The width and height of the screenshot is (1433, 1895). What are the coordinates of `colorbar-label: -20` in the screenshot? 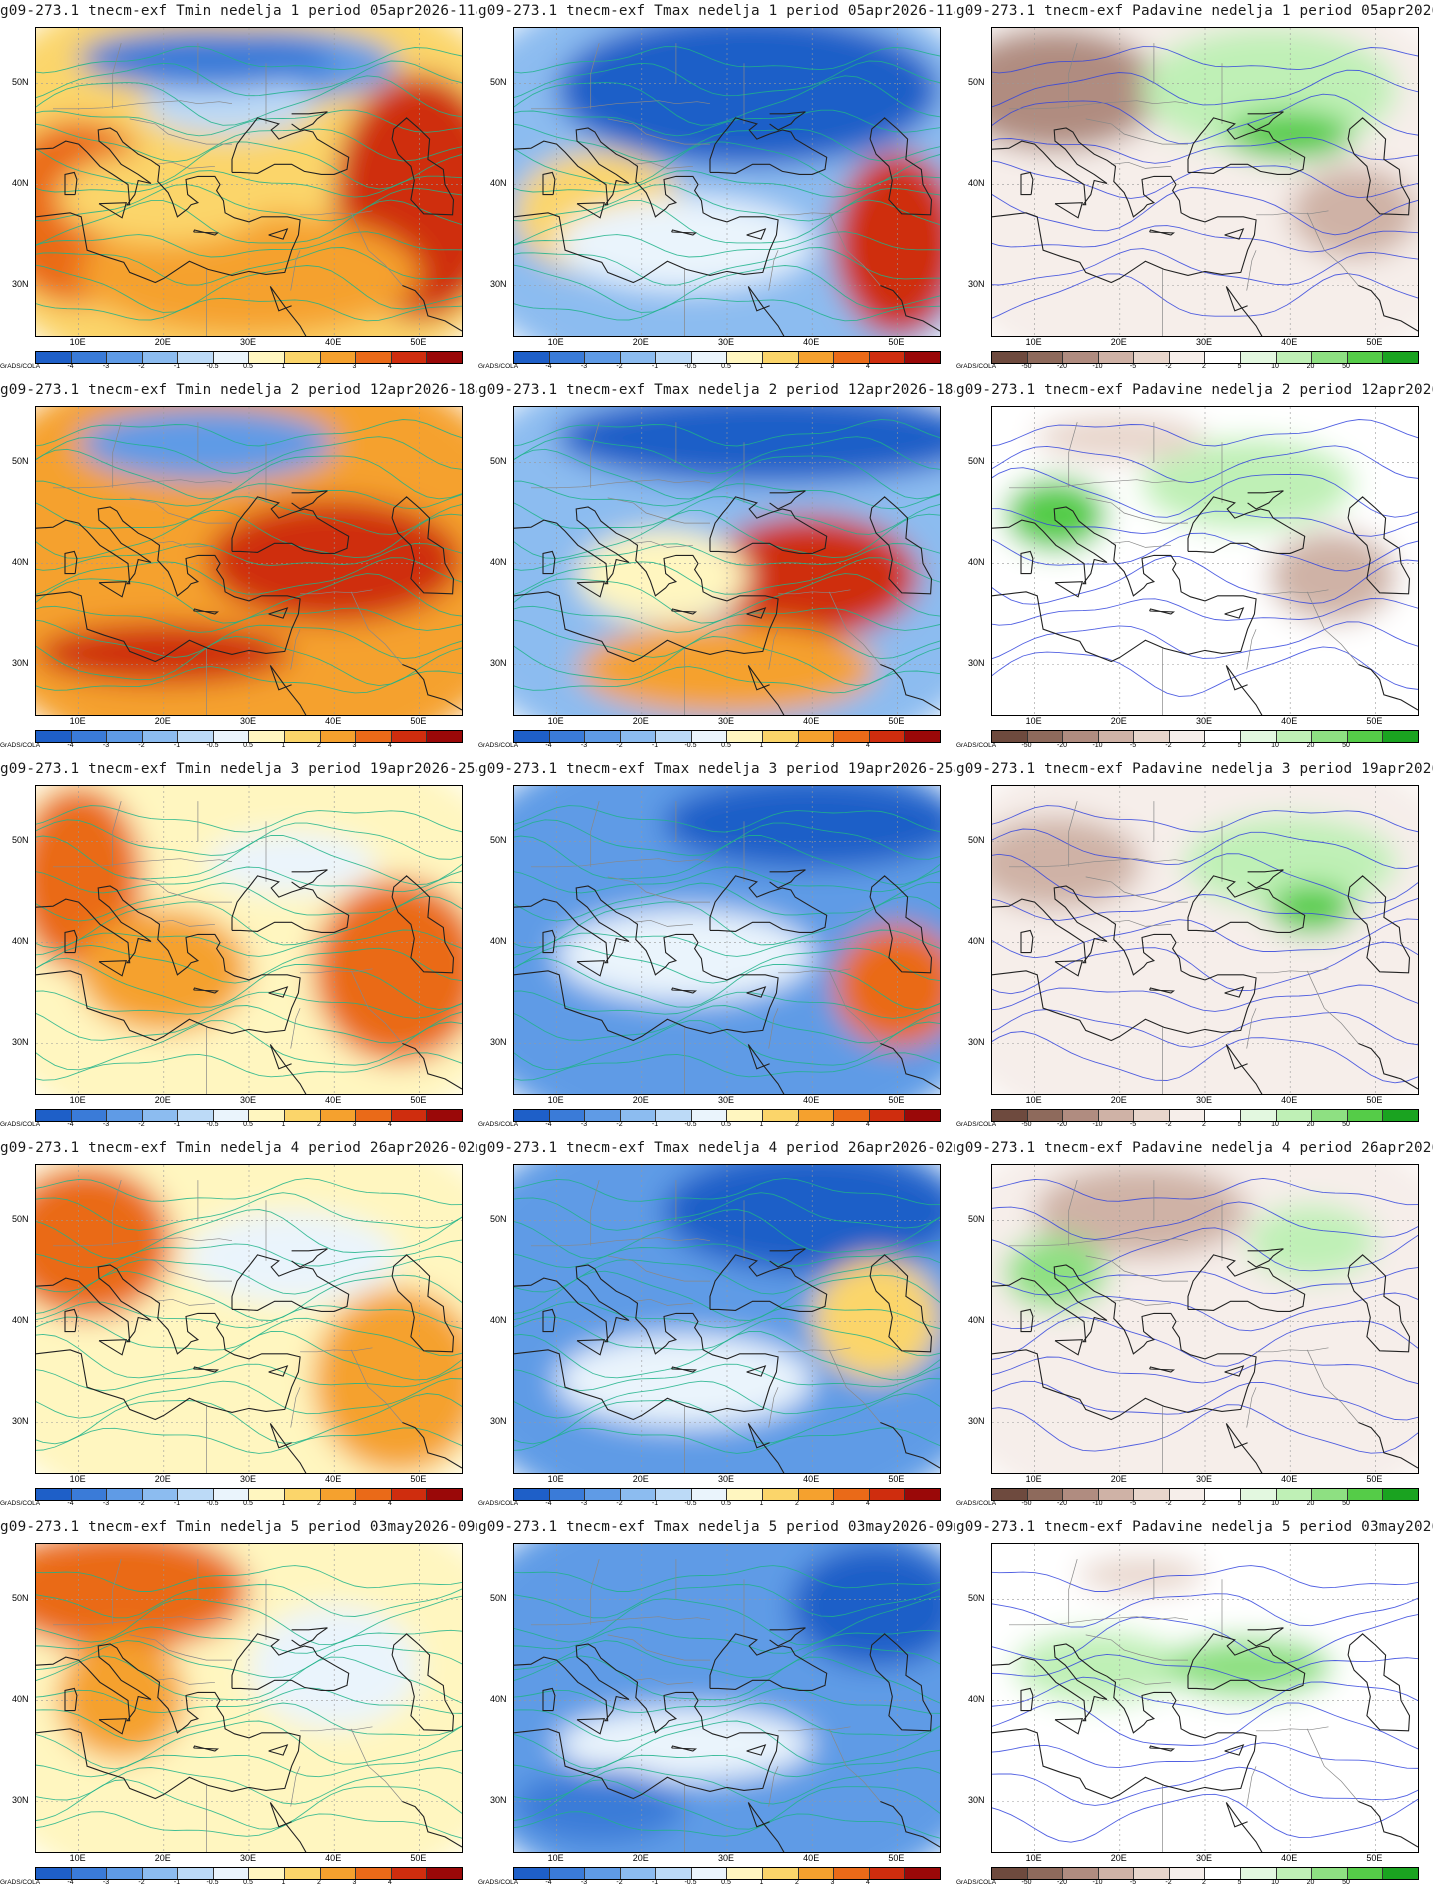 It's located at (1062, 745).